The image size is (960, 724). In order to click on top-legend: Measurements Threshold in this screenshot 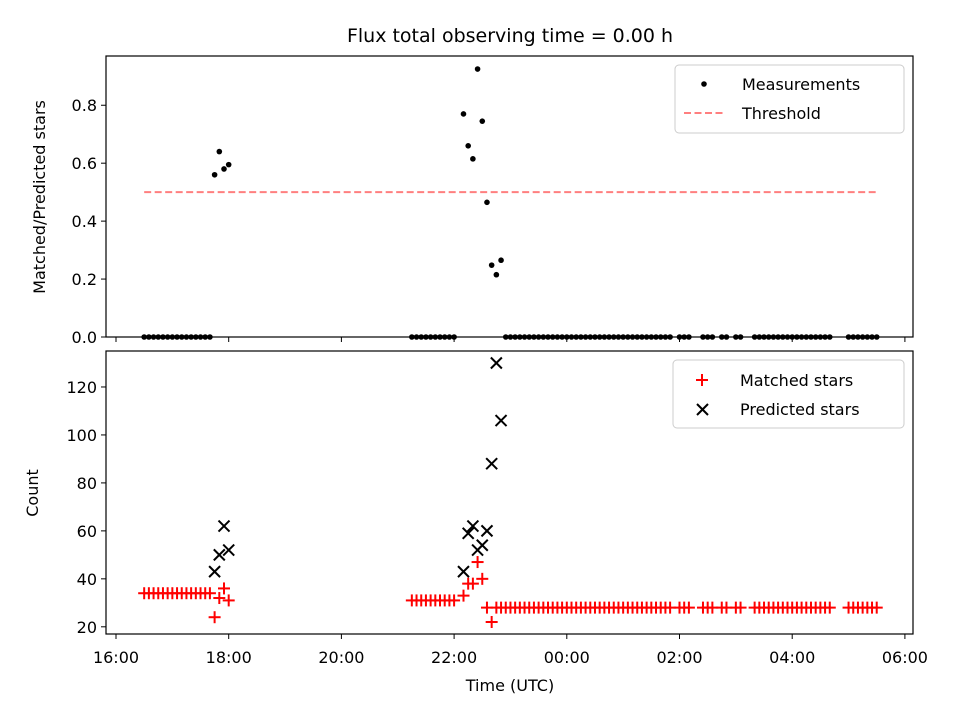, I will do `click(789, 99)`.